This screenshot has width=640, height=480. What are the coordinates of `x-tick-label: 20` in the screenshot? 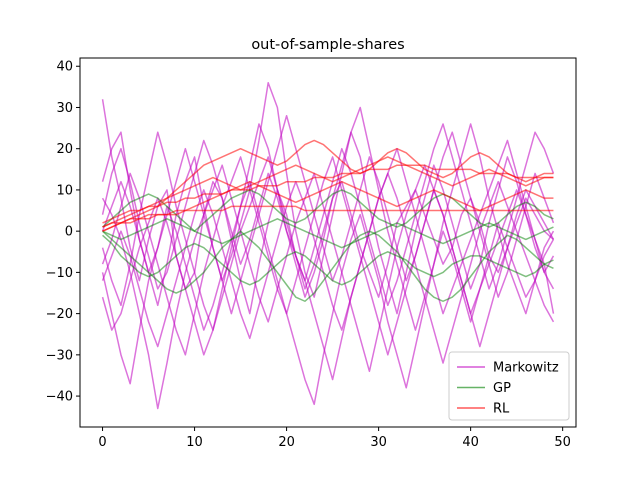 It's located at (286, 442).